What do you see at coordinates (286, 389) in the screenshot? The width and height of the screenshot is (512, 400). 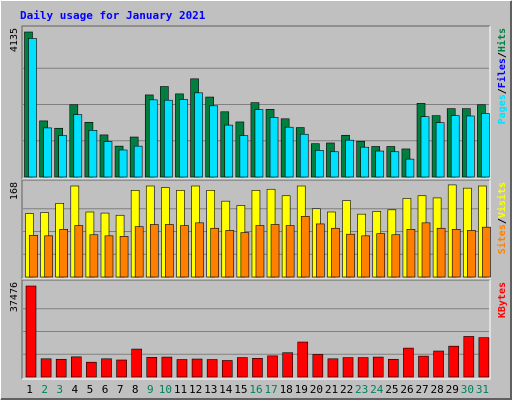 I see `day-label-18: 18` at bounding box center [286, 389].